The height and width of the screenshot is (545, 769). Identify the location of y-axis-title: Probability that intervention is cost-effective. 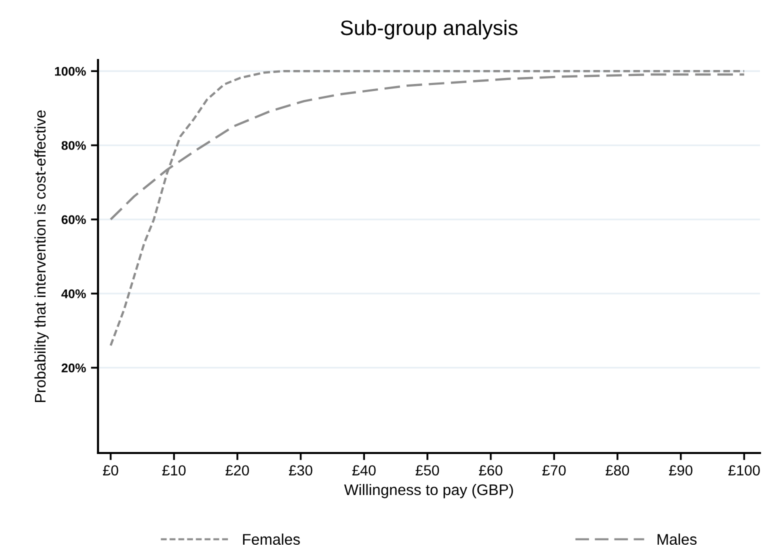
(41, 256).